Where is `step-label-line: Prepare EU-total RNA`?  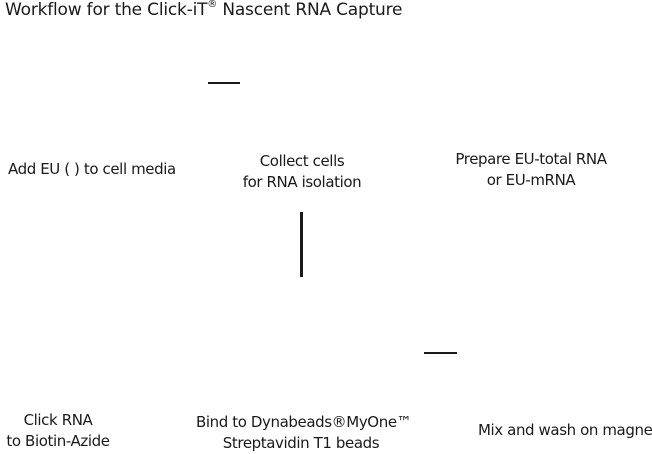 step-label-line: Prepare EU-total RNA is located at coordinates (531, 159).